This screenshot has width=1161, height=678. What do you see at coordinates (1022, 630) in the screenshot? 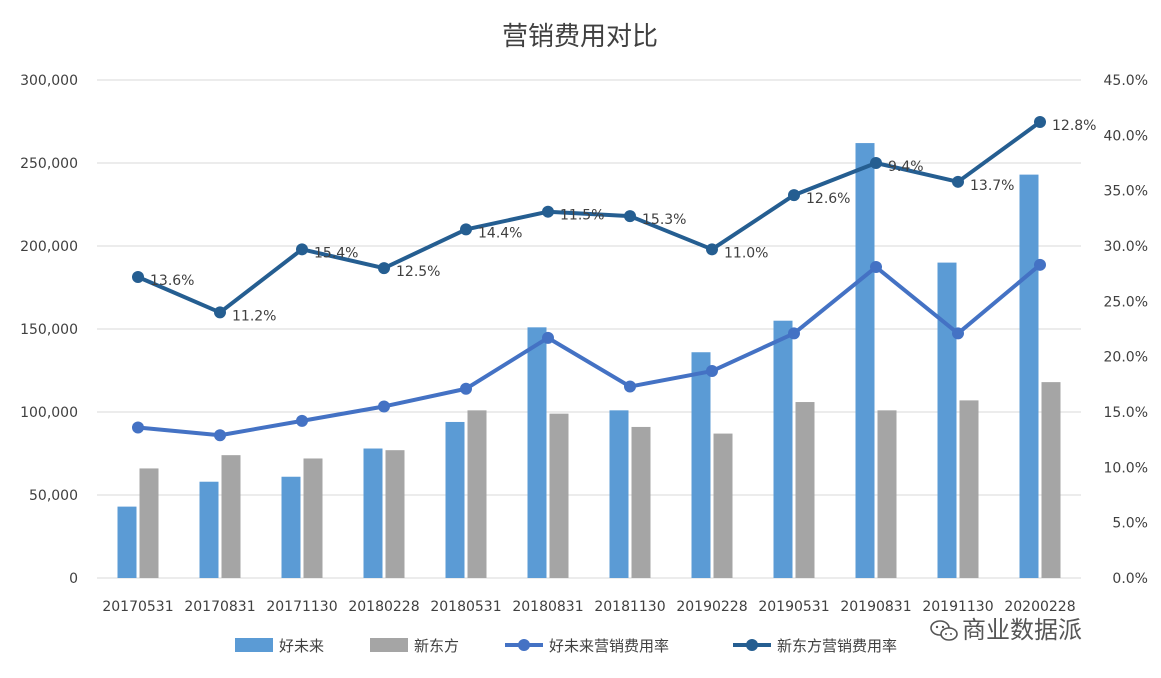
I see `watermark-text: 商业数据派` at bounding box center [1022, 630].